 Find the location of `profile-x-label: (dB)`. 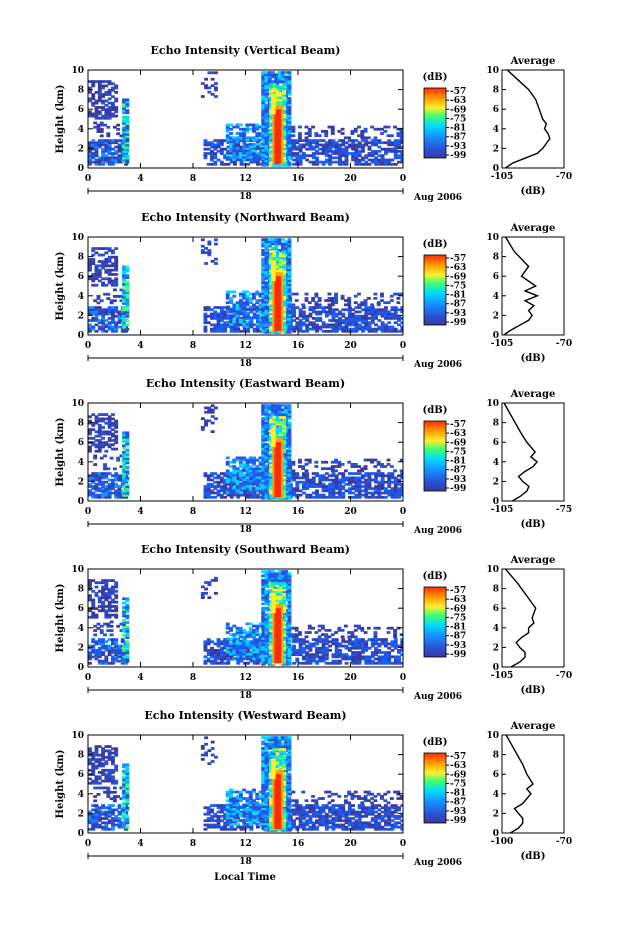

profile-x-label: (dB) is located at coordinates (533, 690).